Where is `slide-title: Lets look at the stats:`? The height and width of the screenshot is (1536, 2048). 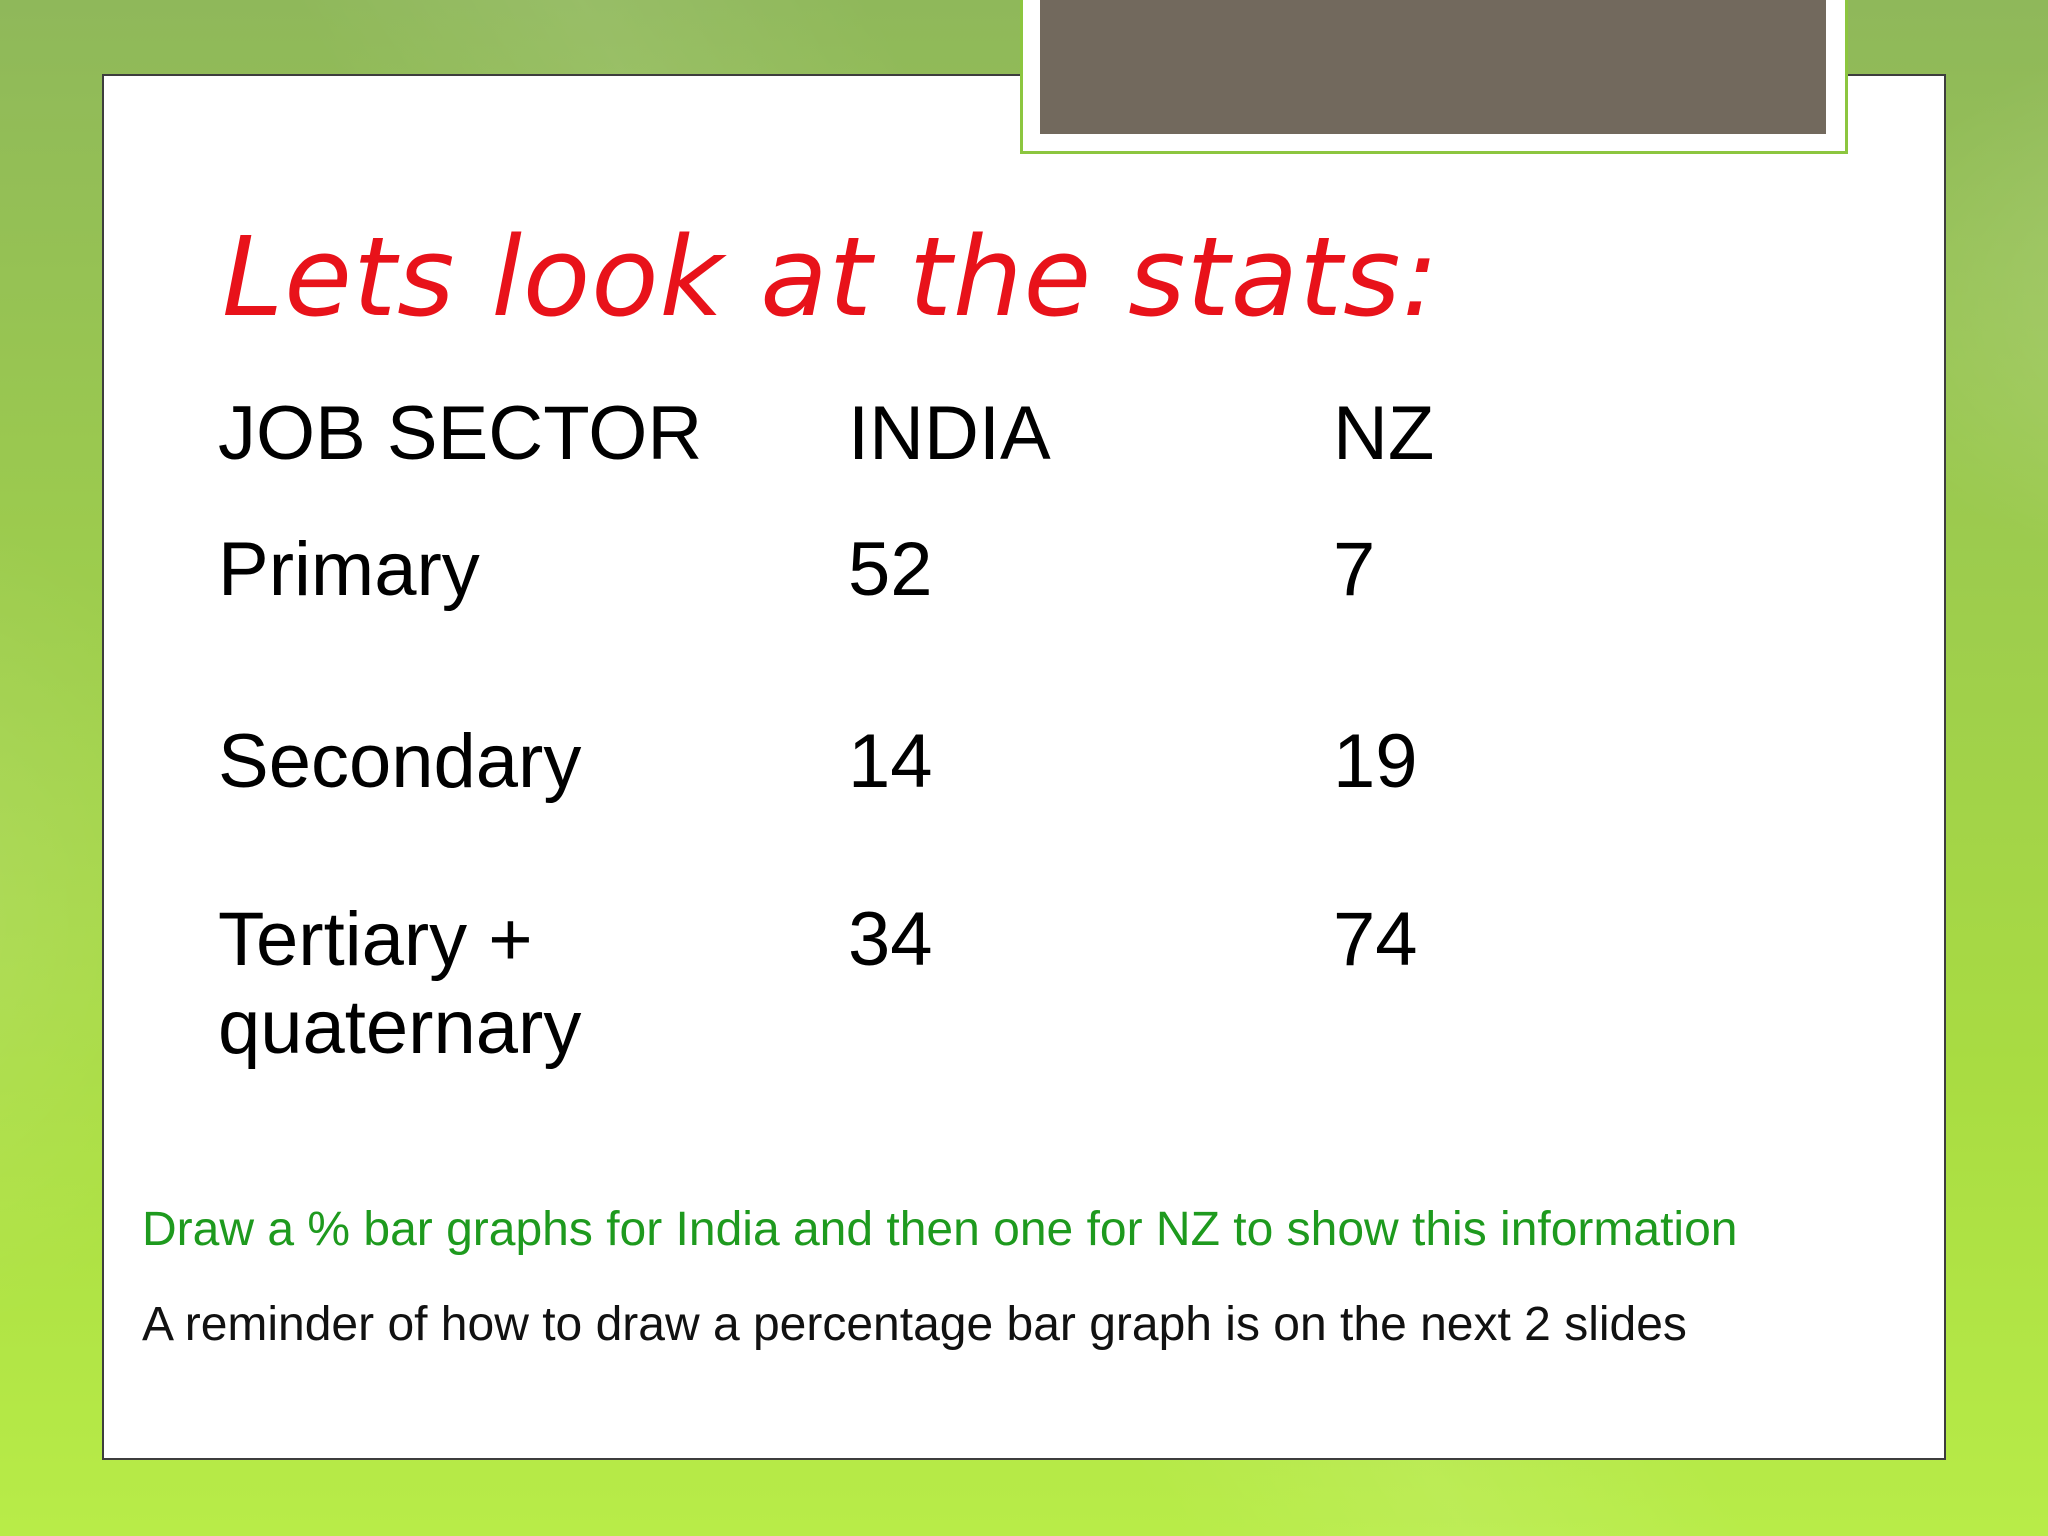
slide-title: Lets look at the stats: is located at coordinates (831, 277).